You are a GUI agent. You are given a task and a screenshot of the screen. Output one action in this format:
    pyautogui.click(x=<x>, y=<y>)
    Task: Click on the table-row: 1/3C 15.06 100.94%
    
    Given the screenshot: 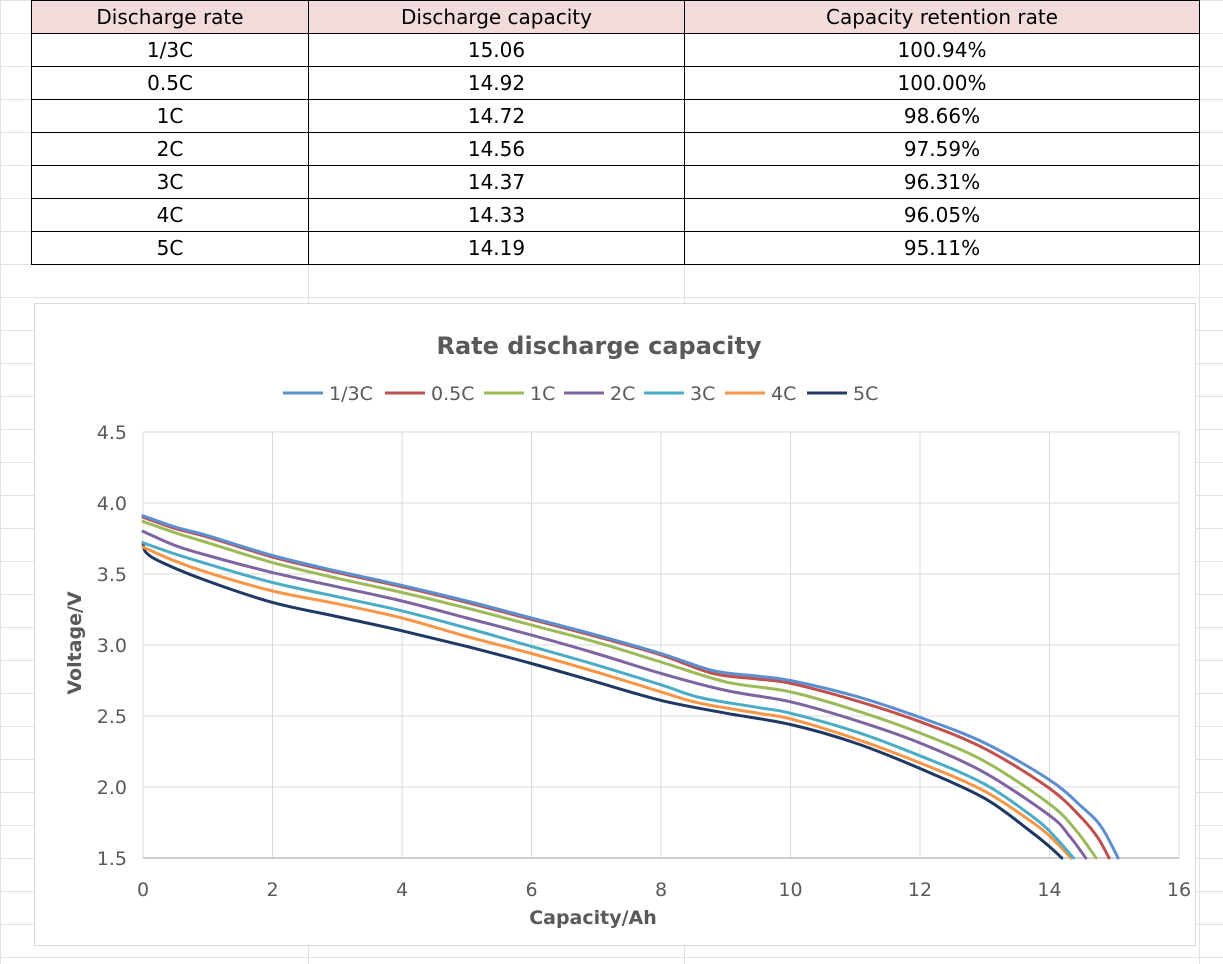 What is the action you would take?
    pyautogui.click(x=615, y=50)
    